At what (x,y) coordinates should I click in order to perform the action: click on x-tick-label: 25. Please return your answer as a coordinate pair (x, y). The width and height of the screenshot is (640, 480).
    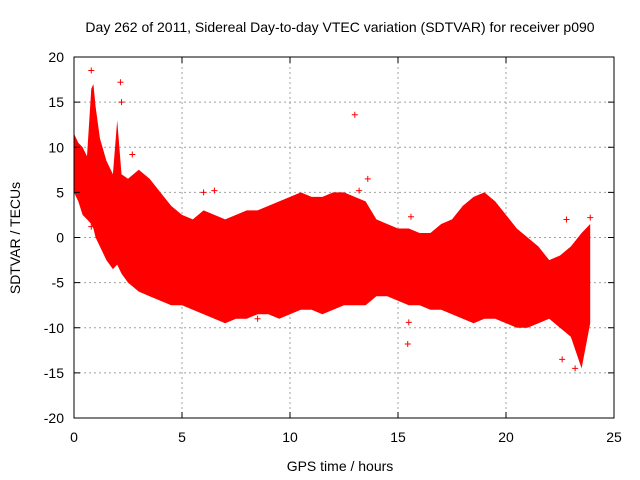
    Looking at the image, I should click on (614, 437).